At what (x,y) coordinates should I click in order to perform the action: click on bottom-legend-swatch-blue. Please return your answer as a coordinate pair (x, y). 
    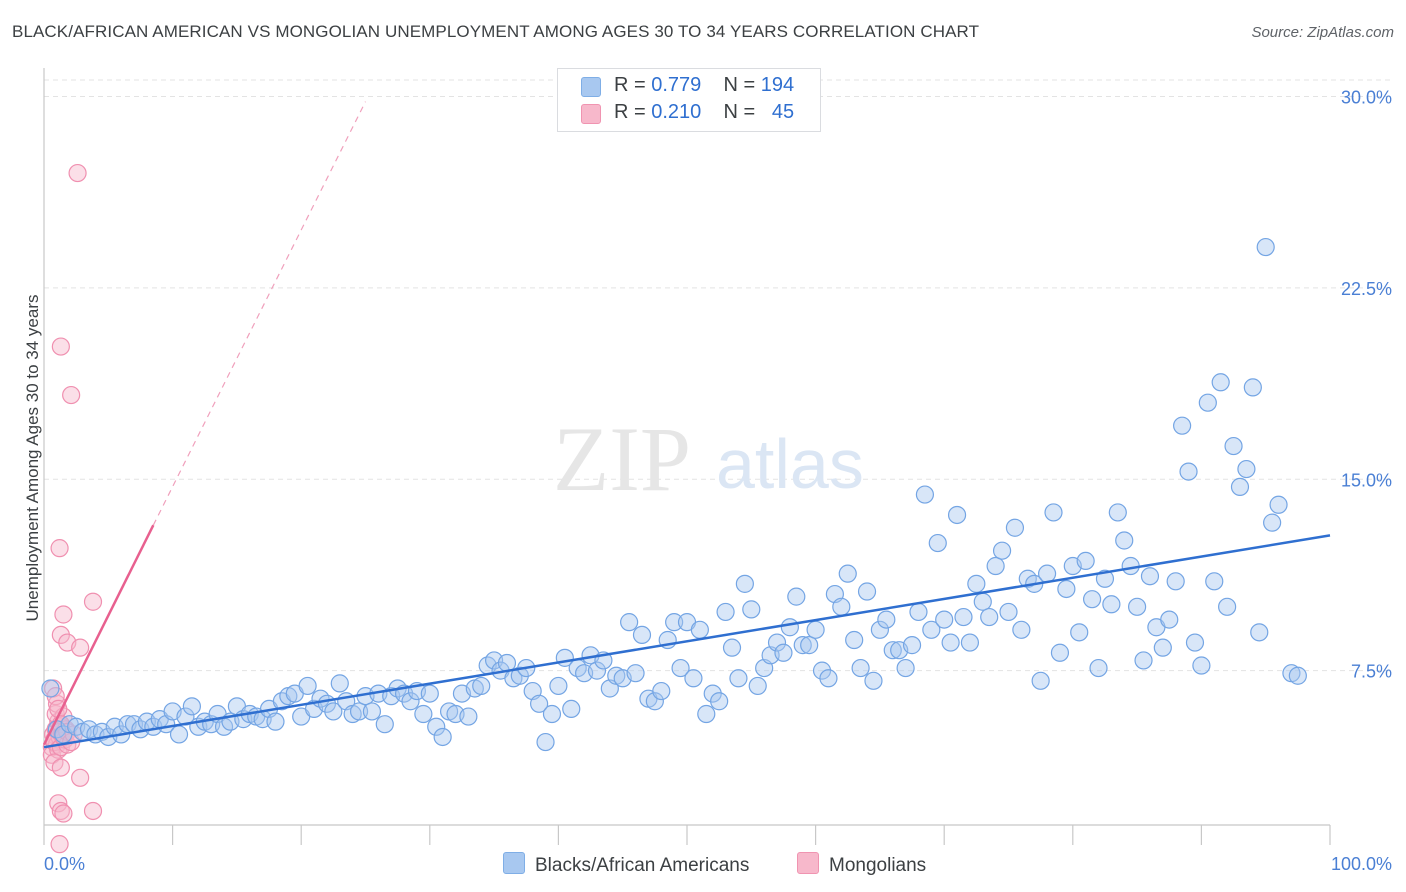
    Looking at the image, I should click on (514, 863).